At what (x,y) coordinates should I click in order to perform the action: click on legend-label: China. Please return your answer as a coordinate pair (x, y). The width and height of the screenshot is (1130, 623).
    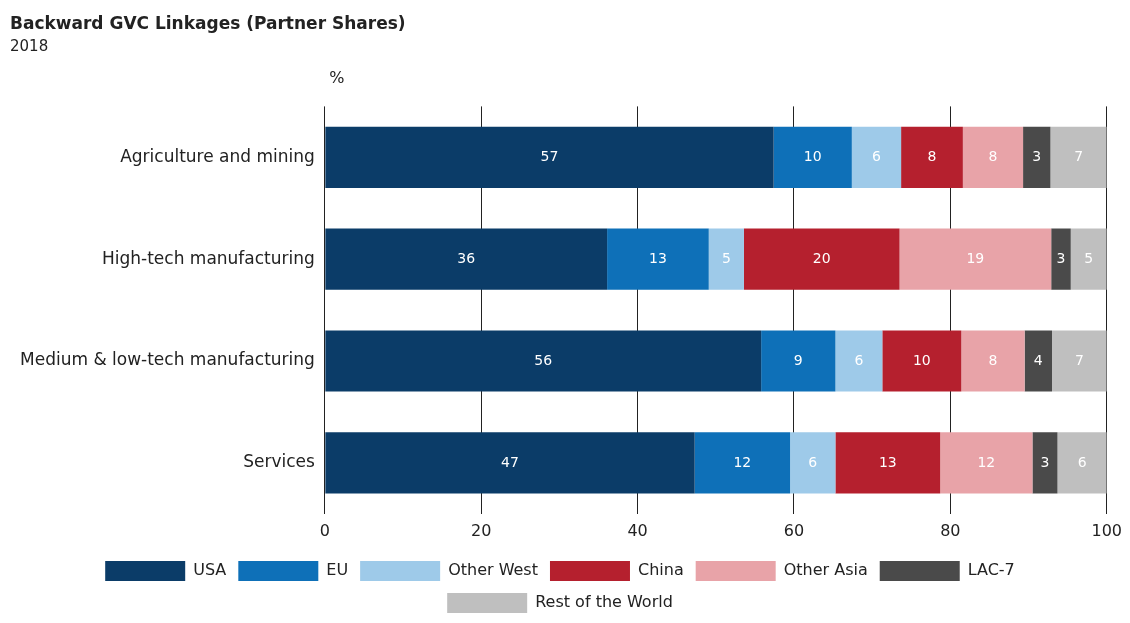
    Looking at the image, I should click on (660, 570).